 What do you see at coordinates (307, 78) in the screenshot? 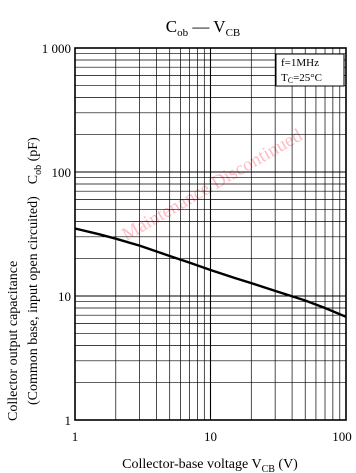
I see `condition-temp-value: =25°C` at bounding box center [307, 78].